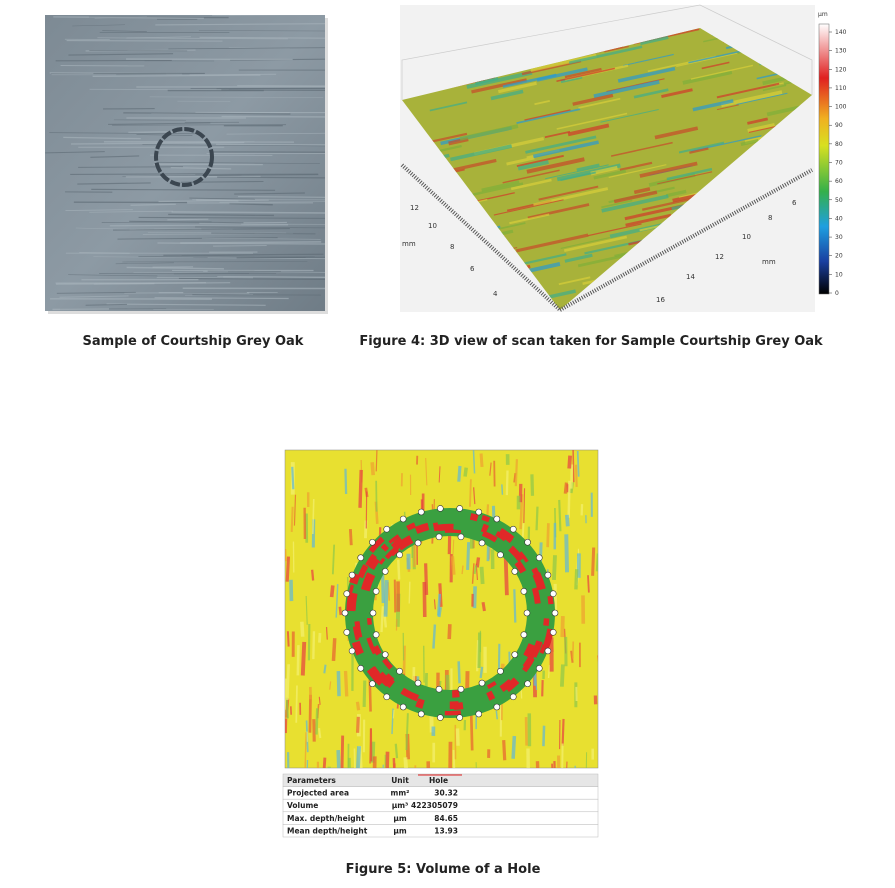  I want to click on axis-label: 10, so click(432, 226).